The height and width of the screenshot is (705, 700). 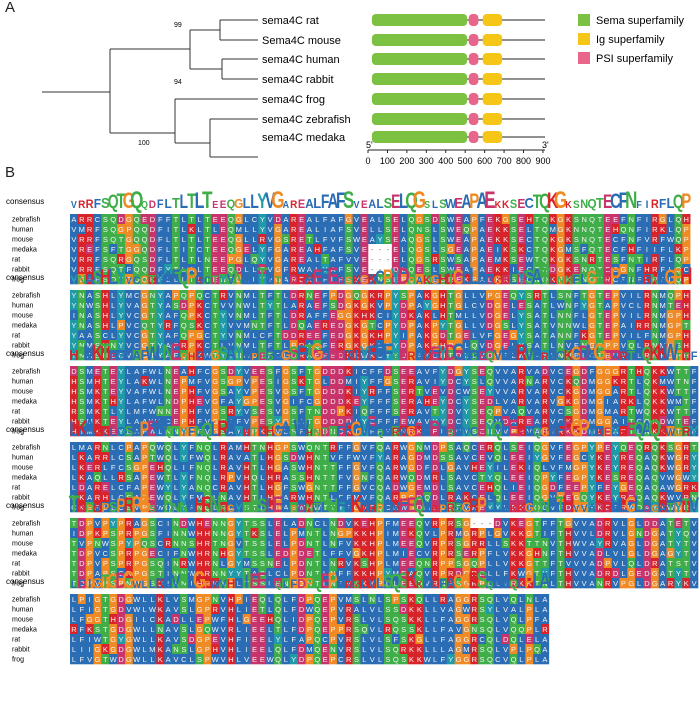 What do you see at coordinates (419, 59) in the screenshot?
I see `sema-domain` at bounding box center [419, 59].